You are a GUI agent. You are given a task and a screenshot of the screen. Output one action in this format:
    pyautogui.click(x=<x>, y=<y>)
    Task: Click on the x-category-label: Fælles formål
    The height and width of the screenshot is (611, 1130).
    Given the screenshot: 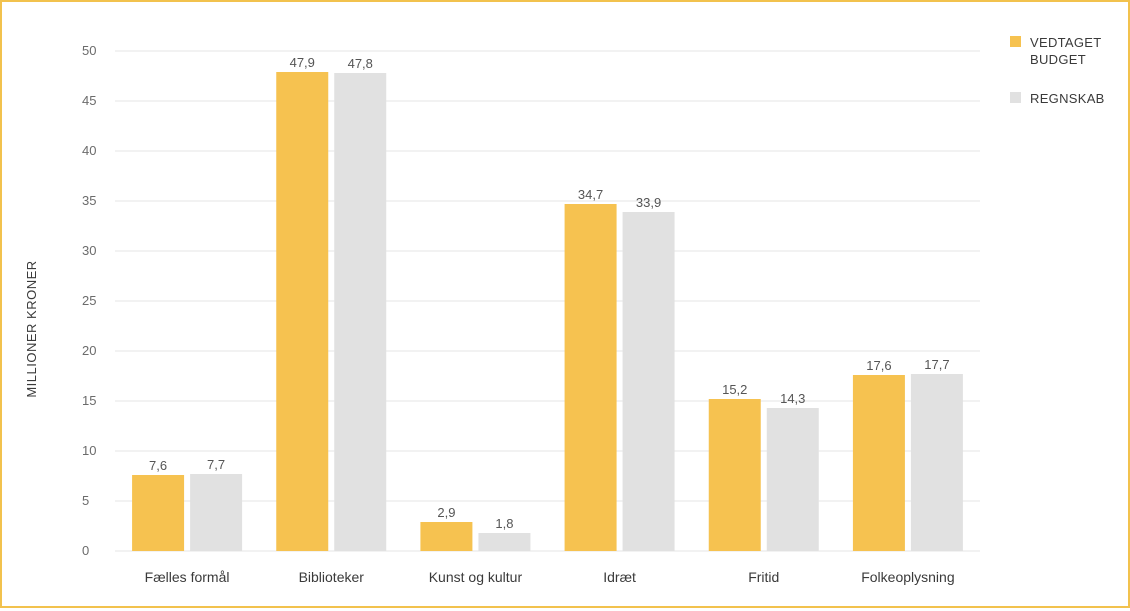 What is the action you would take?
    pyautogui.click(x=187, y=577)
    